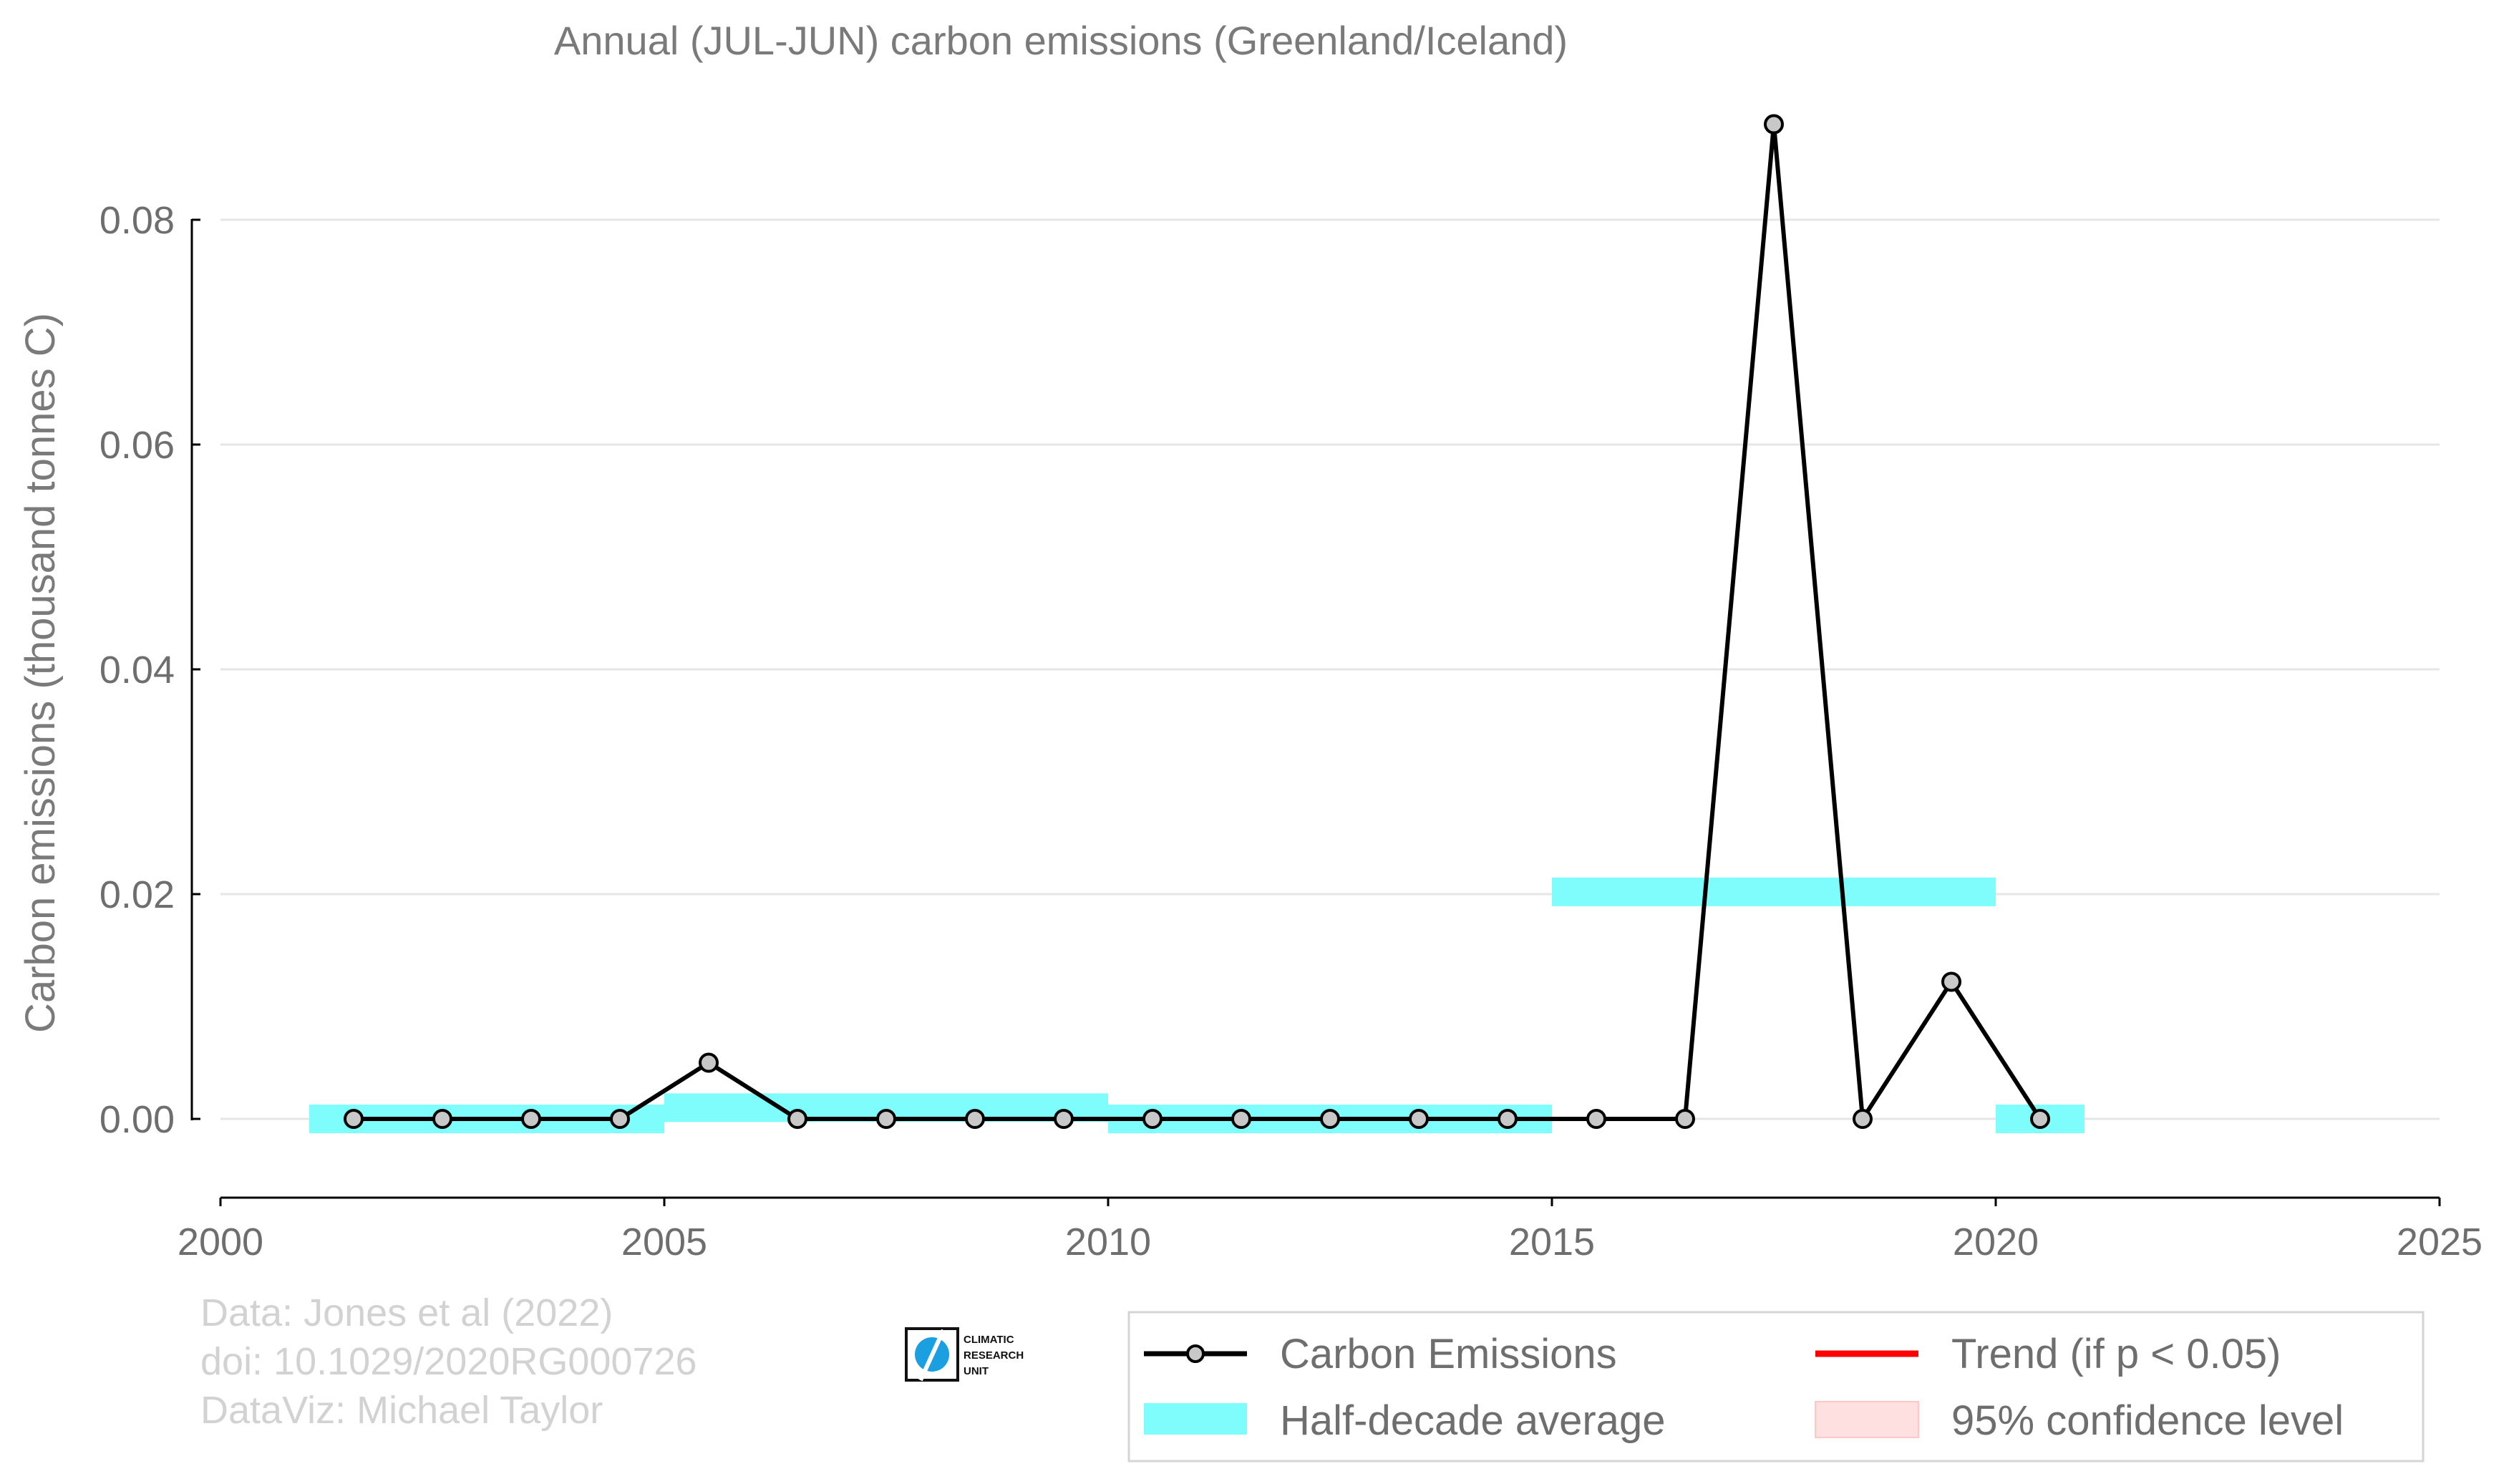 Image resolution: width=2514 pixels, height=1484 pixels. Describe the element at coordinates (2116, 1354) in the screenshot. I see `legend-label-trend: Trend (if p < 0.05)` at that location.